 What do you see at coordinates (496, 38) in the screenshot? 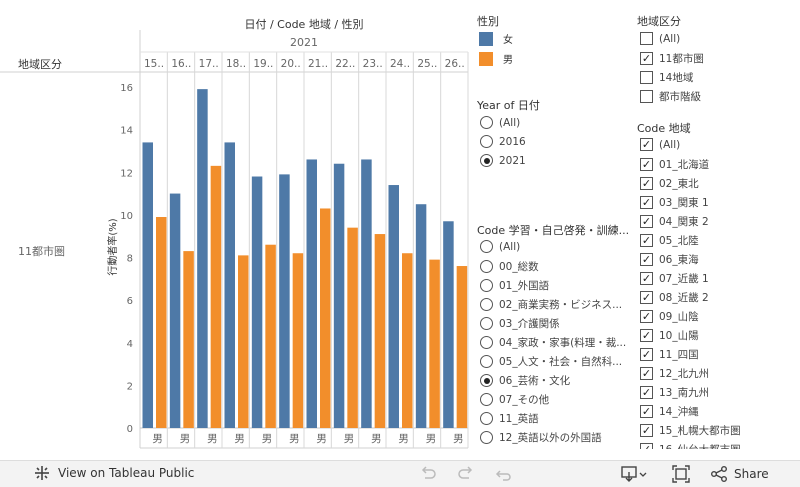
I see `legend-item-female: 女` at bounding box center [496, 38].